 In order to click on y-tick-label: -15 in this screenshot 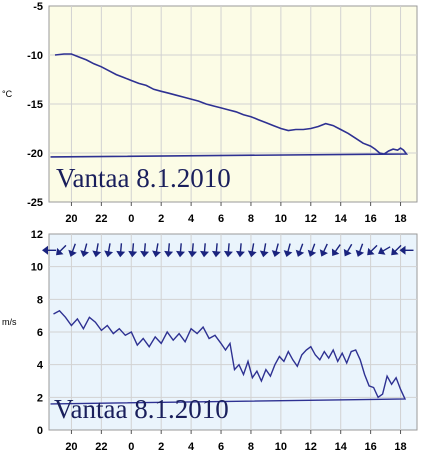, I will do `click(35, 105)`.